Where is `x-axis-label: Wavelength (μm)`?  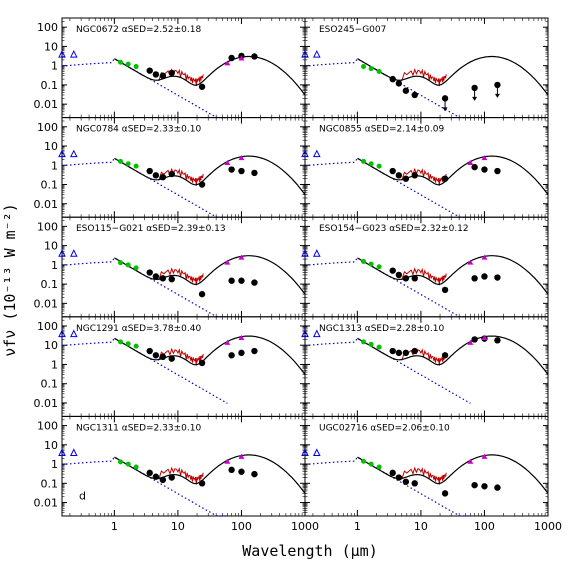 x-axis-label: Wavelength (μm) is located at coordinates (309, 551).